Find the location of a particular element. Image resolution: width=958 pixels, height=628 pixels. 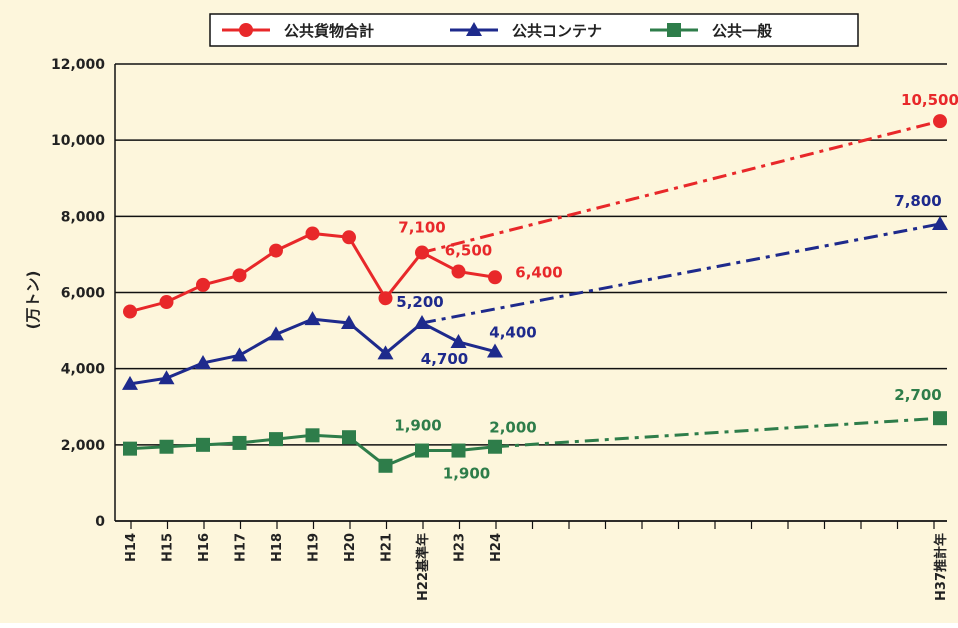

x-tick-label: H16 is located at coordinates (204, 547).